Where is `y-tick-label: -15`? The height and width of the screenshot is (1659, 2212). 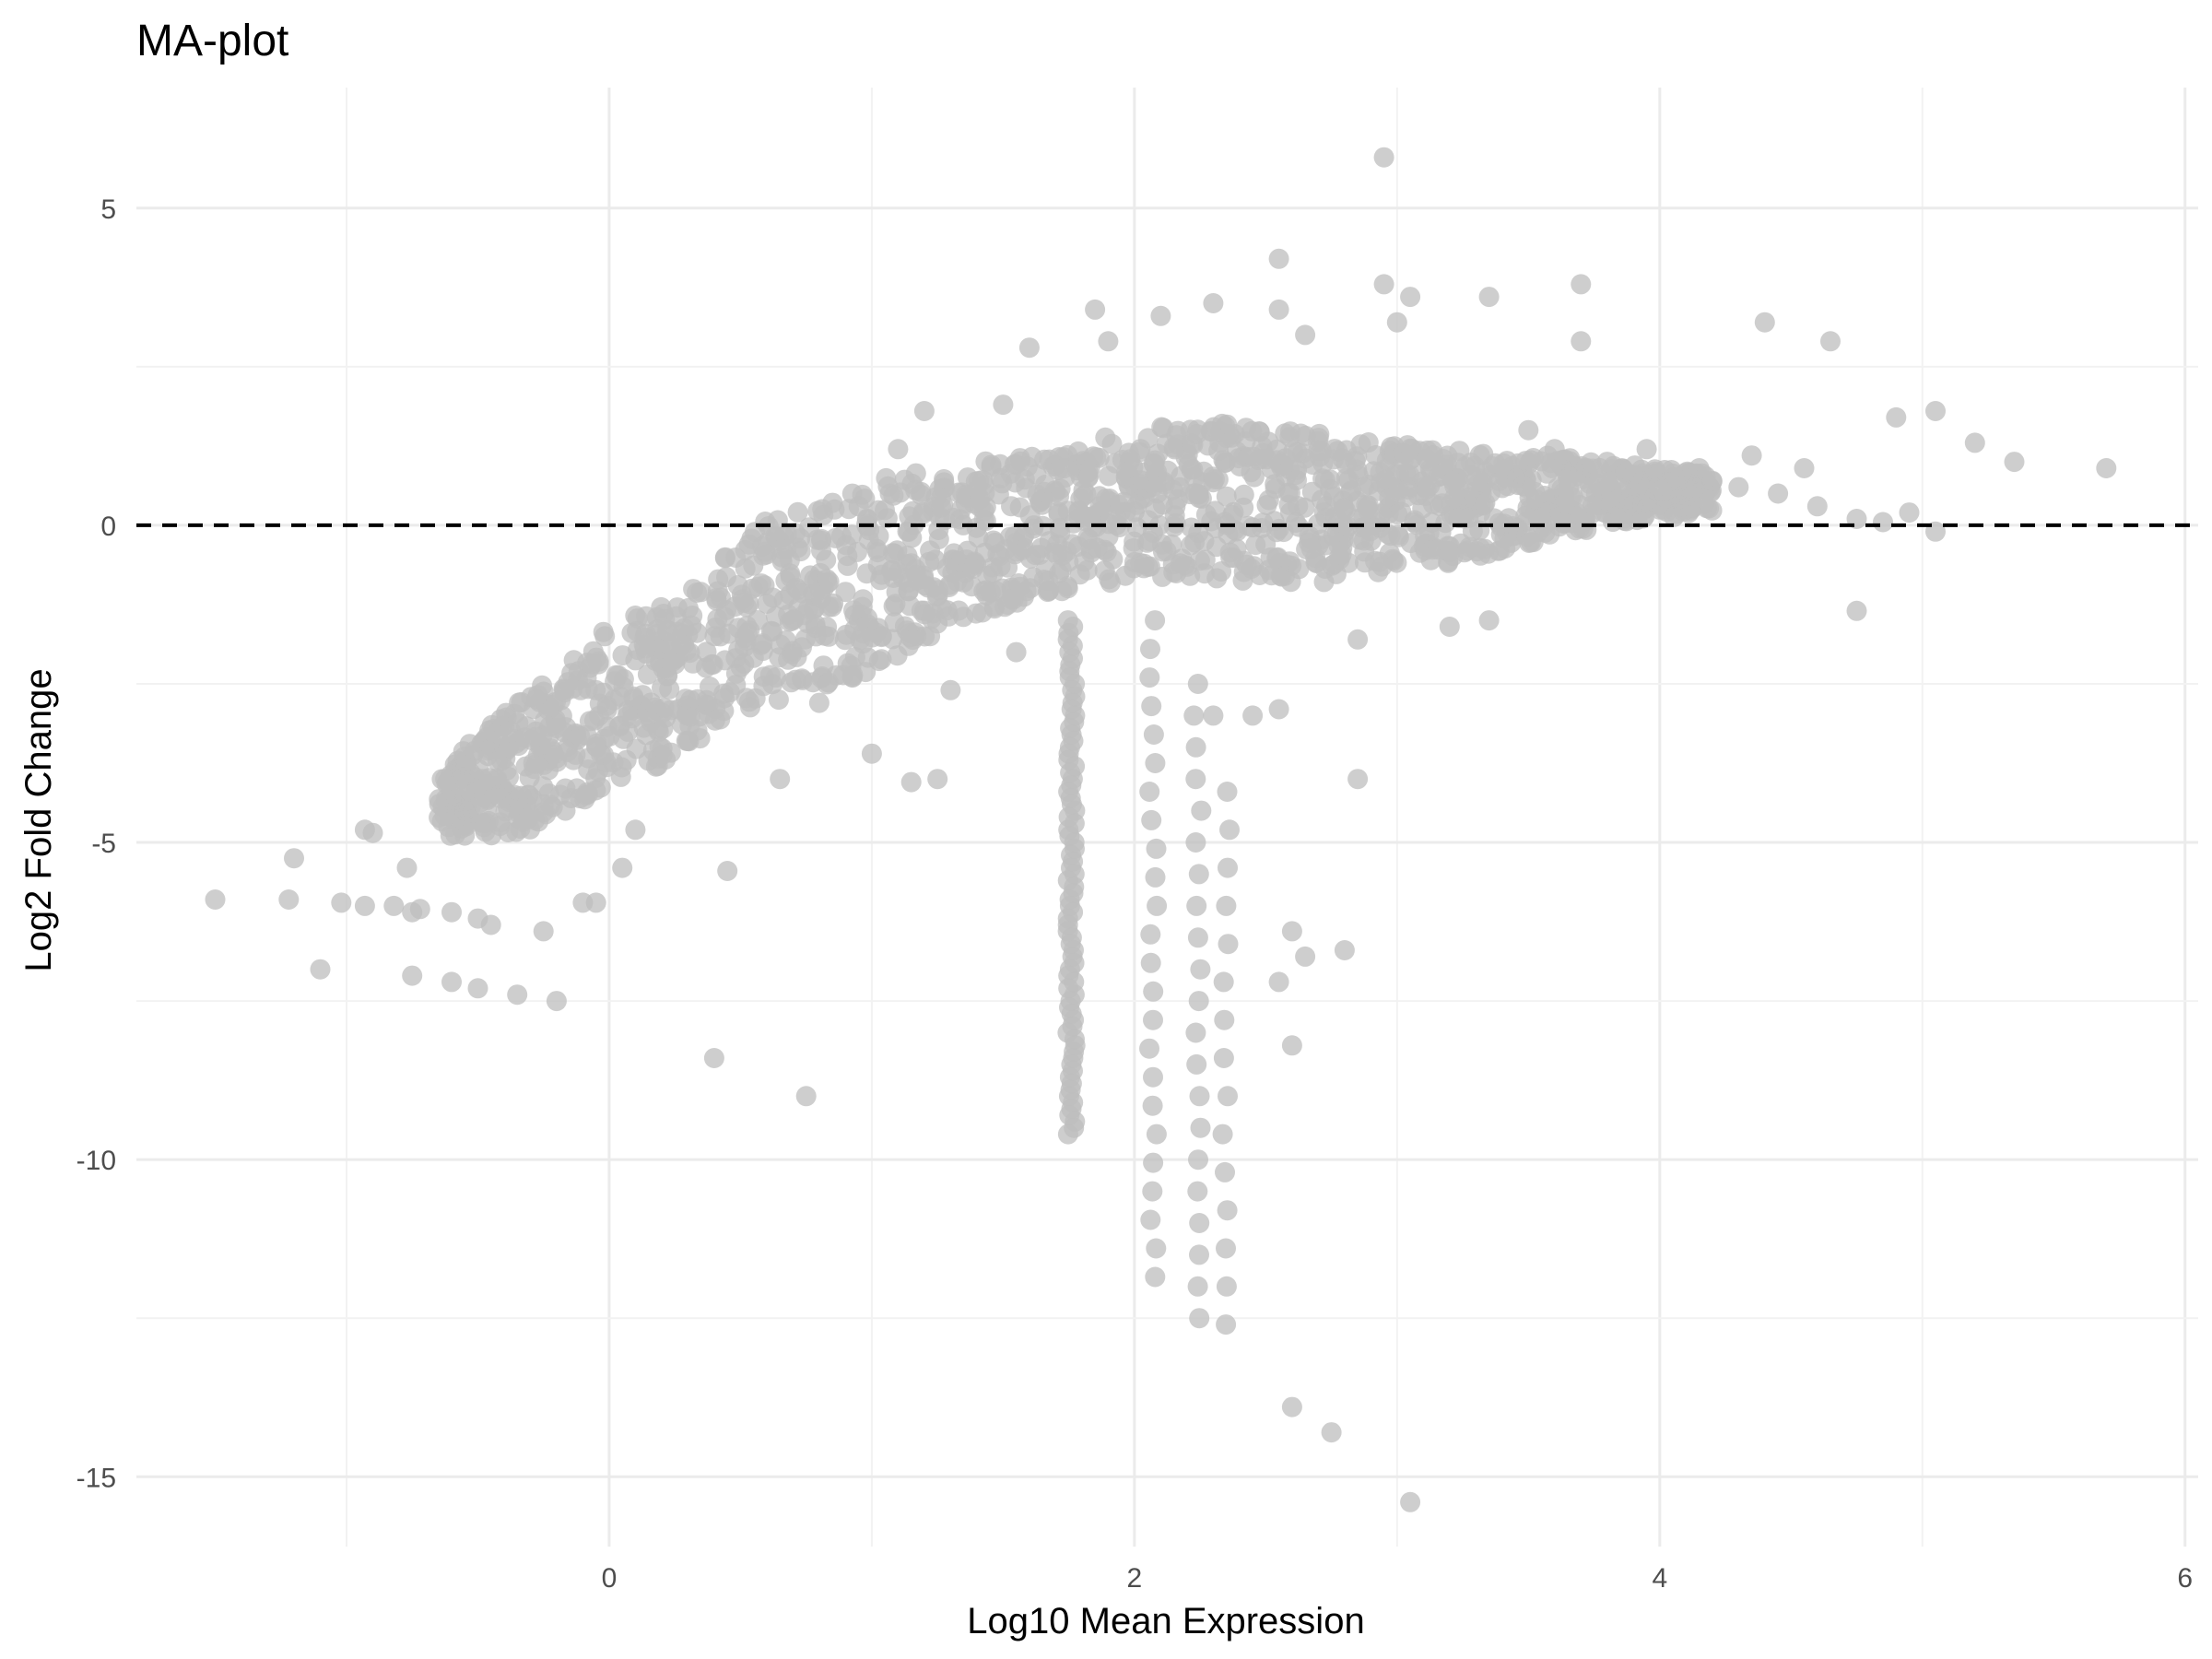 y-tick-label: -15 is located at coordinates (96, 1478).